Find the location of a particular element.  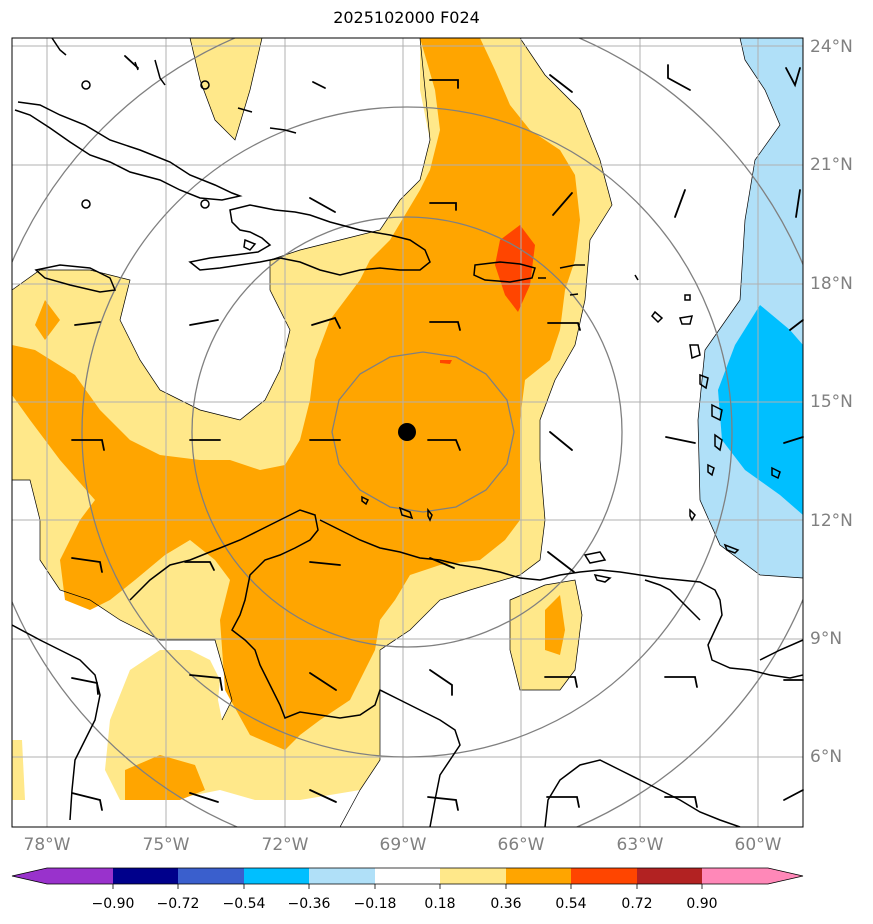

lon-label-72w: 72°W is located at coordinates (285, 845).